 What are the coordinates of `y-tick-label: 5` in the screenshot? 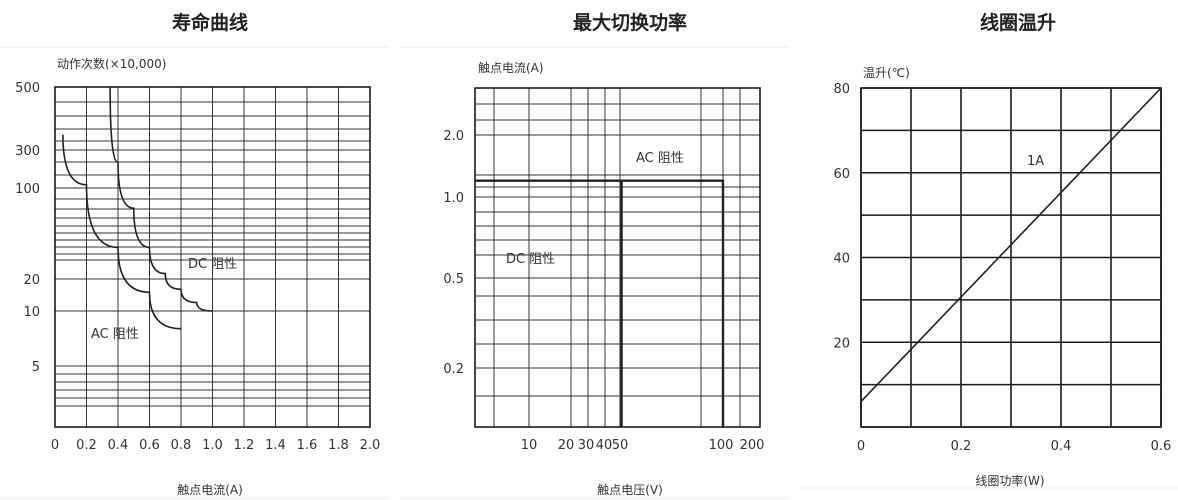 It's located at (36, 367).